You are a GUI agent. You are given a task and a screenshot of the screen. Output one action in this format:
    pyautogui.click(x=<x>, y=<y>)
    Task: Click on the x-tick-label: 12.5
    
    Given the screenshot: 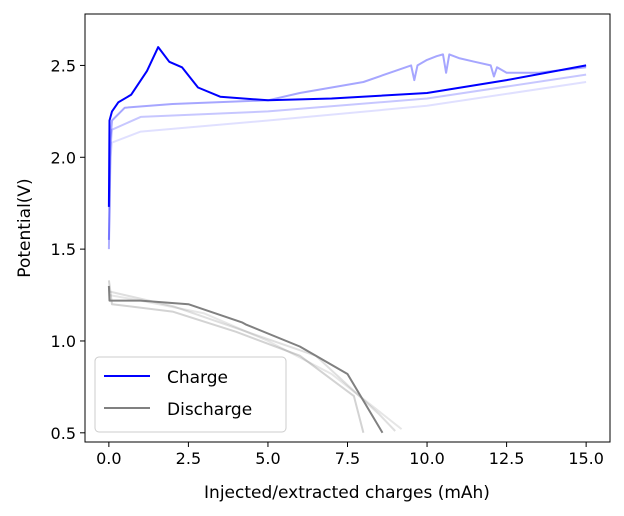 What is the action you would take?
    pyautogui.click(x=507, y=458)
    